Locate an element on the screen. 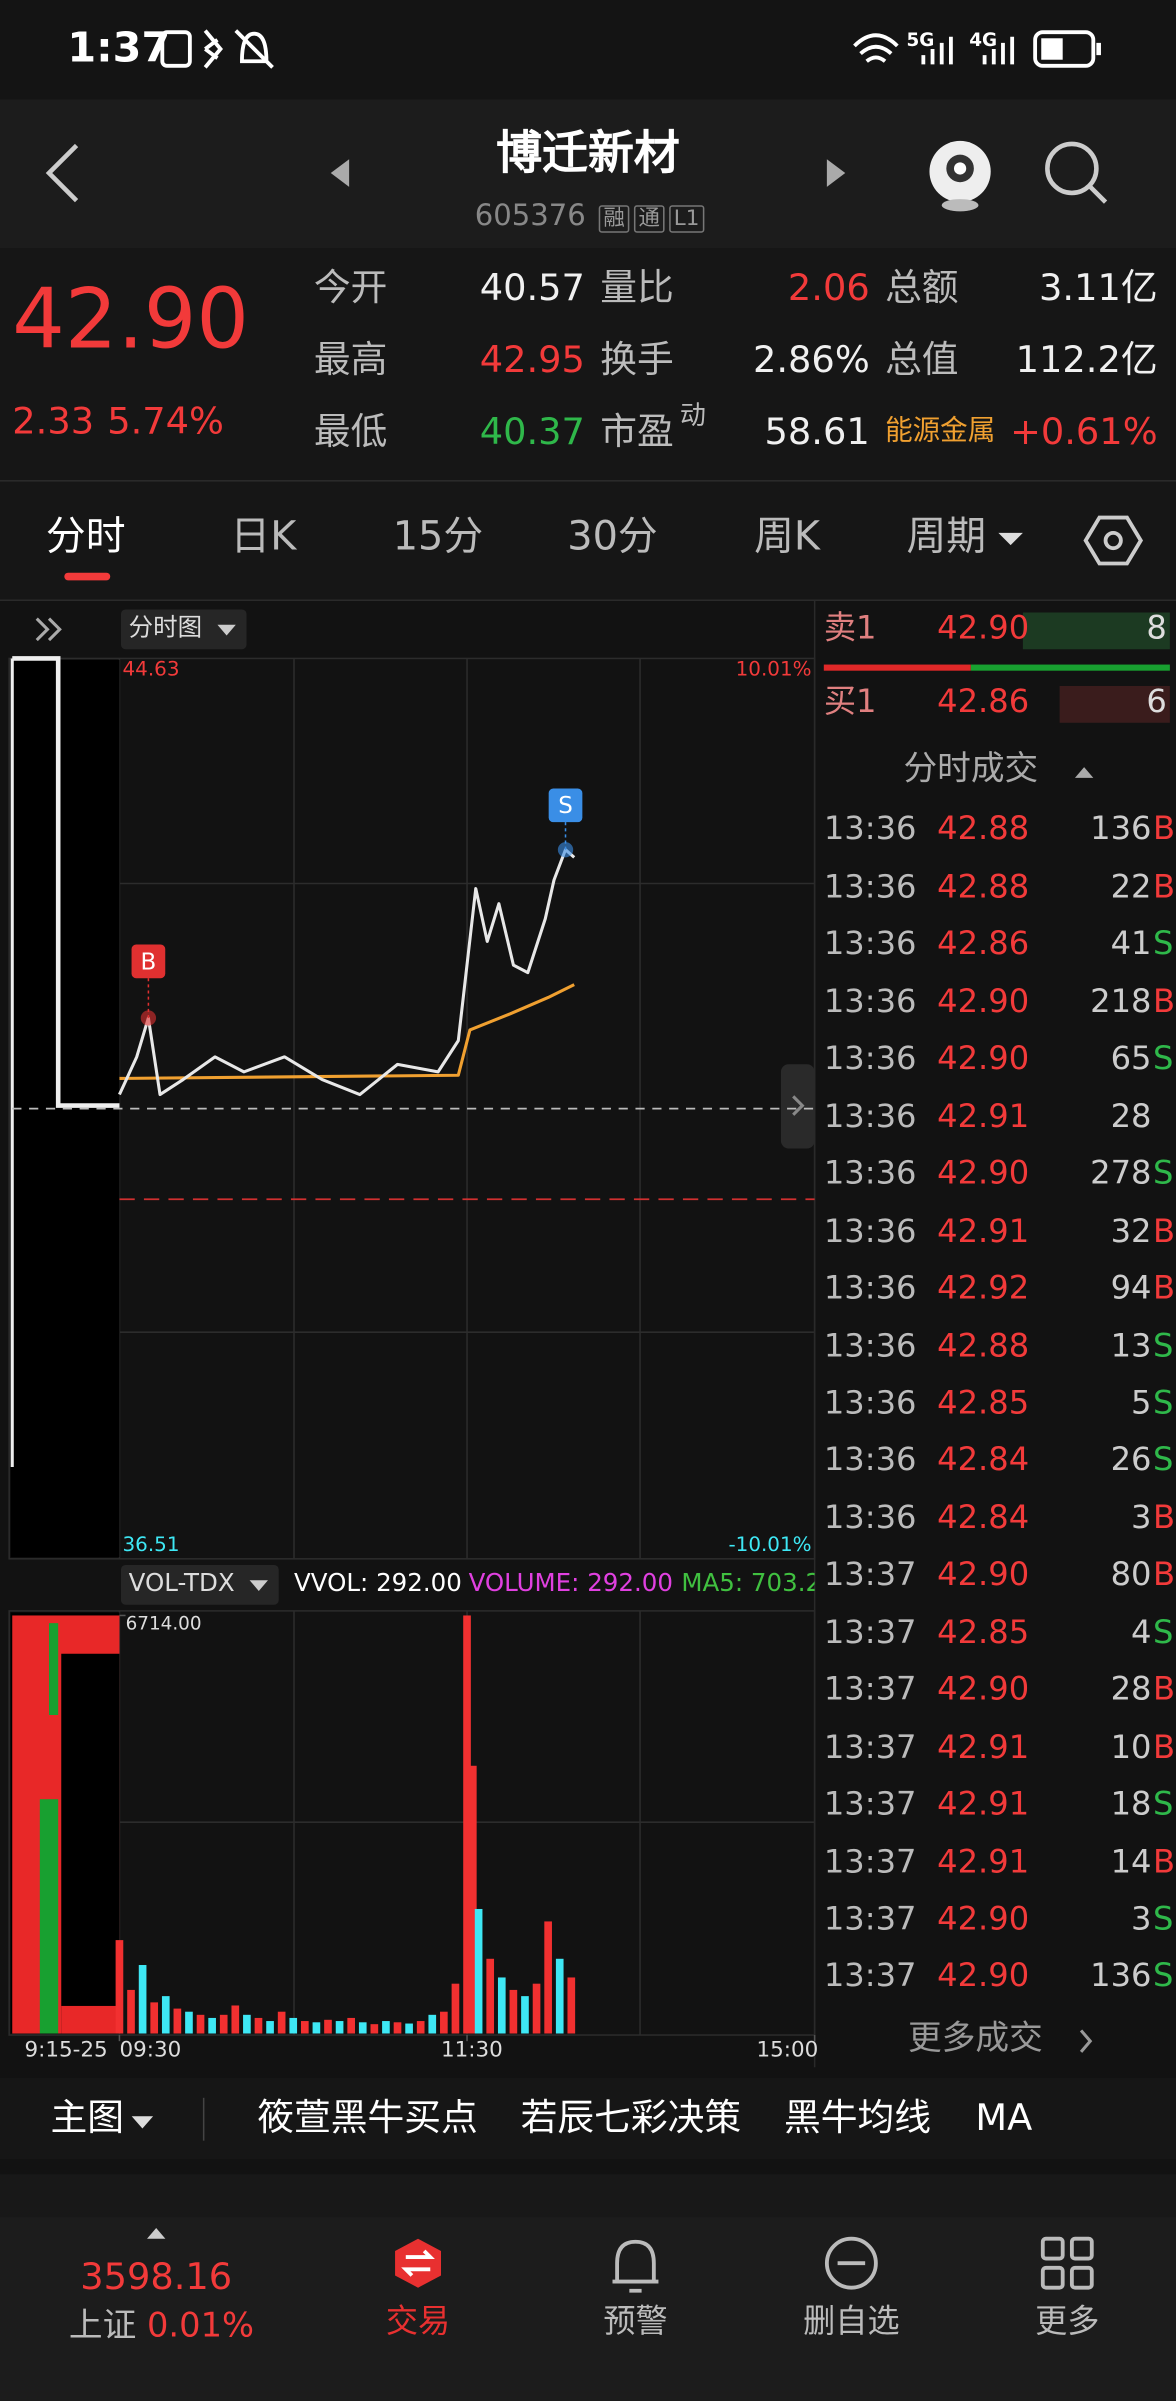  stat-label: 换手 is located at coordinates (637, 359).